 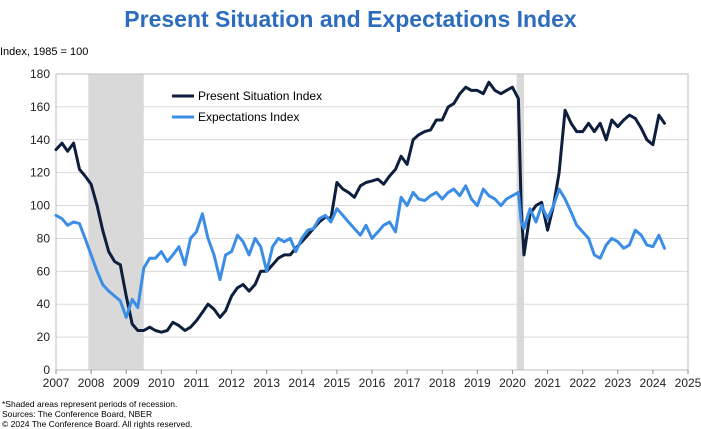 What do you see at coordinates (126, 383) in the screenshot?
I see `x-tick-label-2009: 2009` at bounding box center [126, 383].